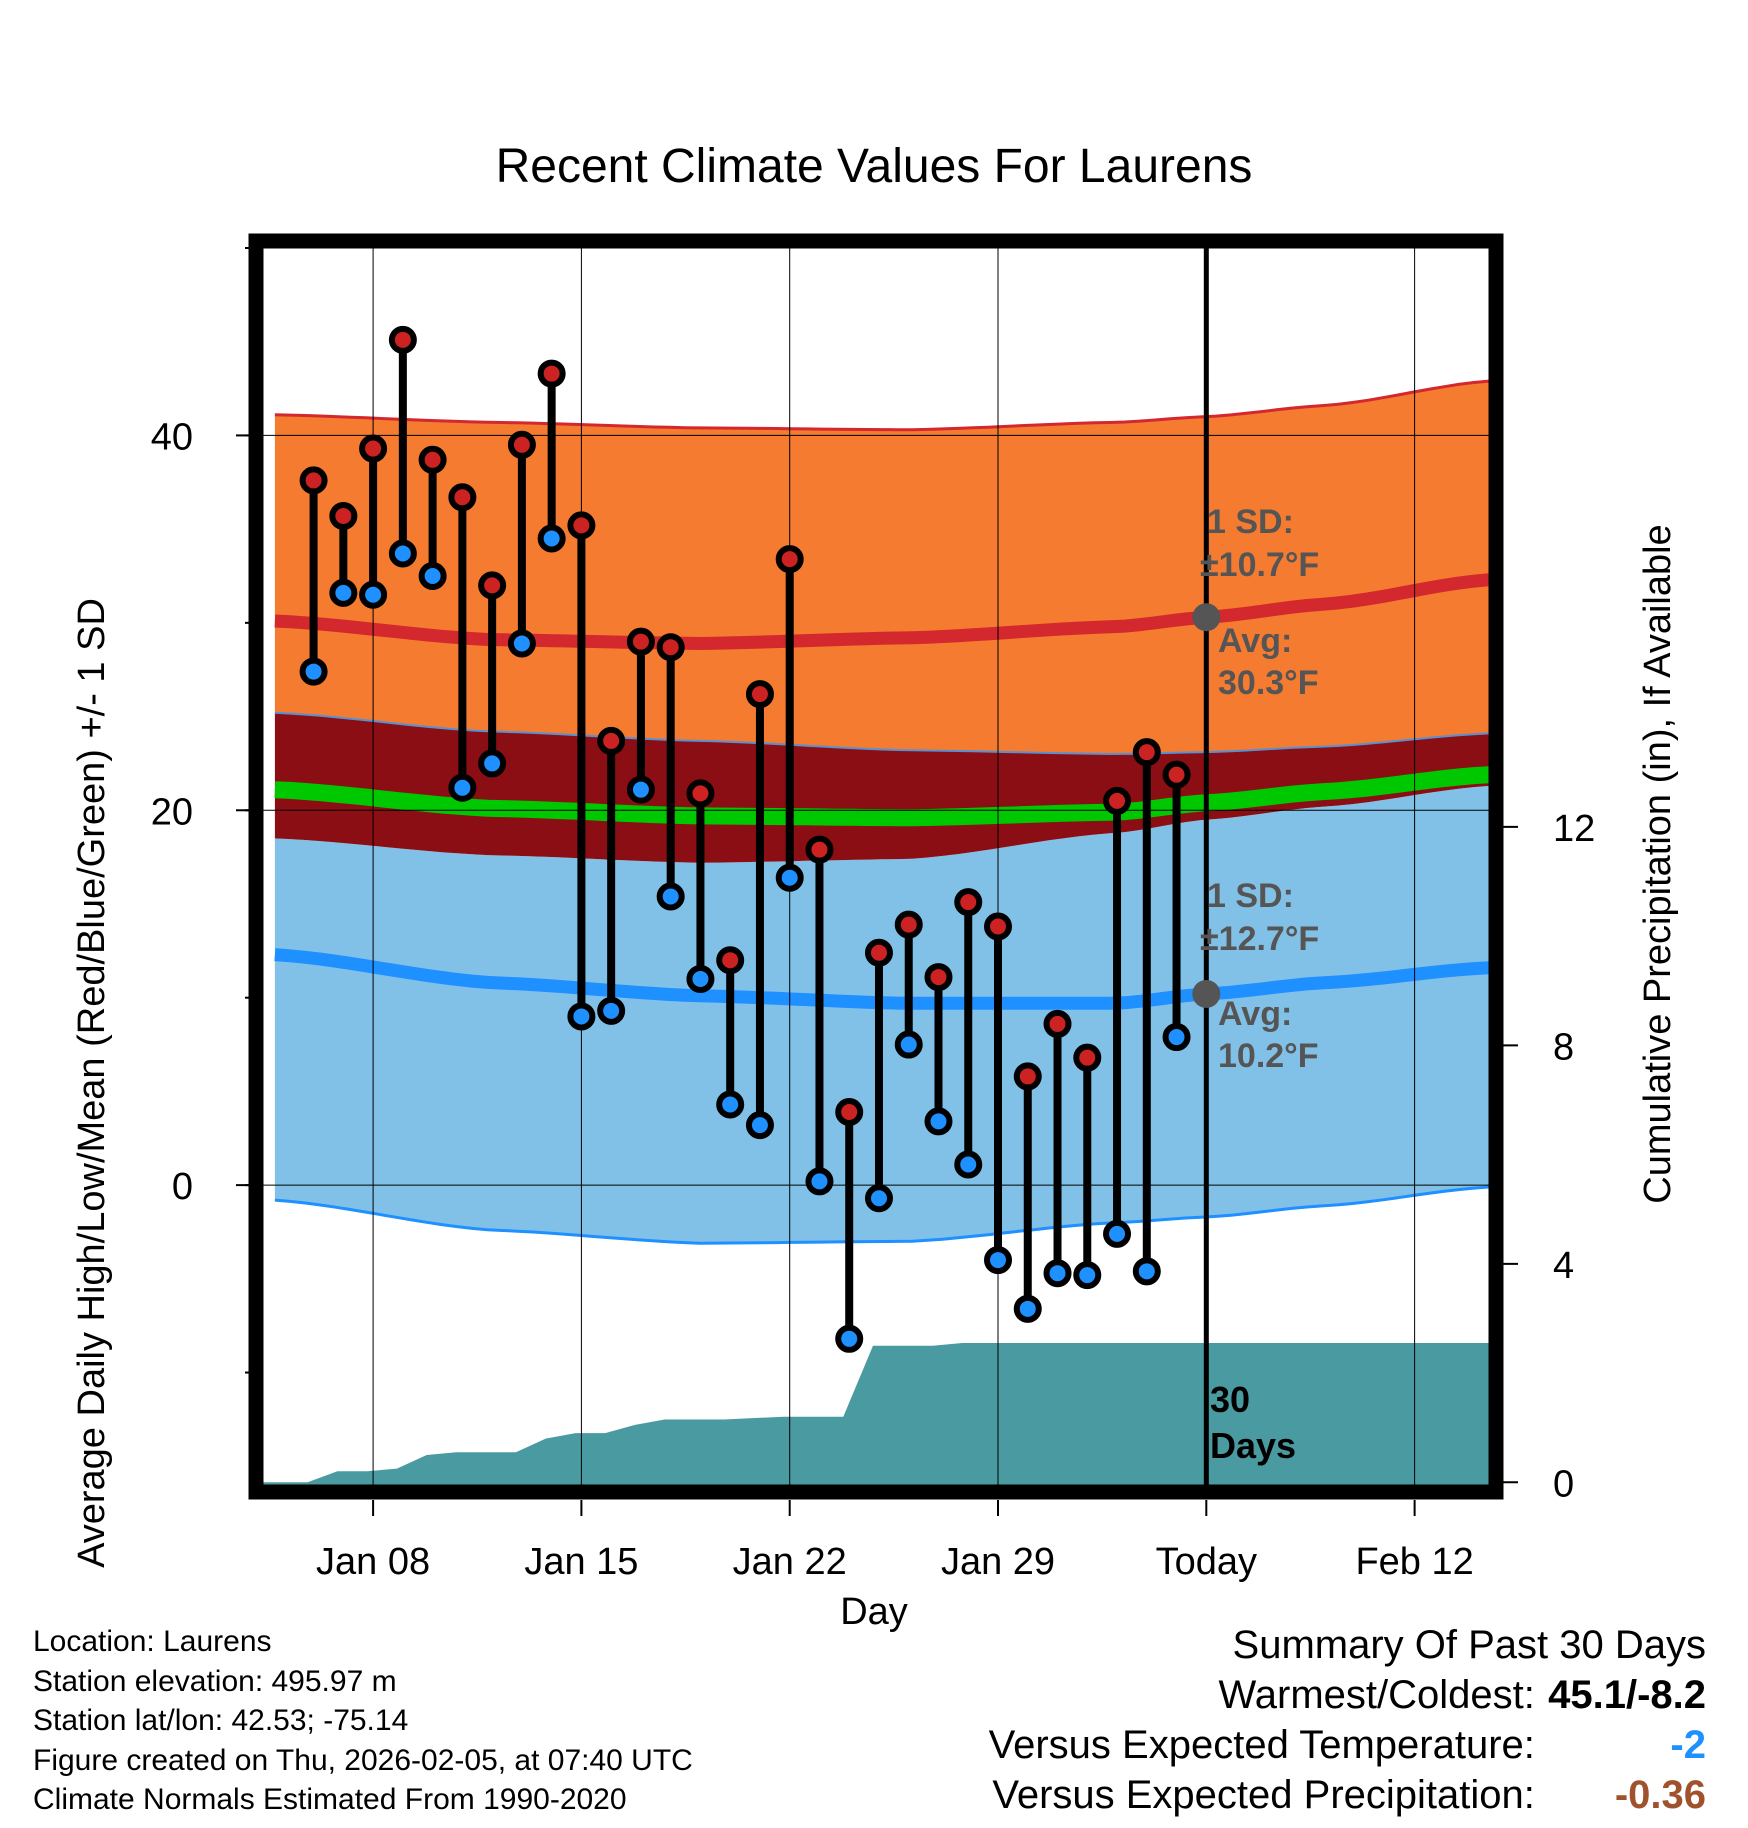  I want to click on x-tick-label: Jan 15, so click(581, 1562).